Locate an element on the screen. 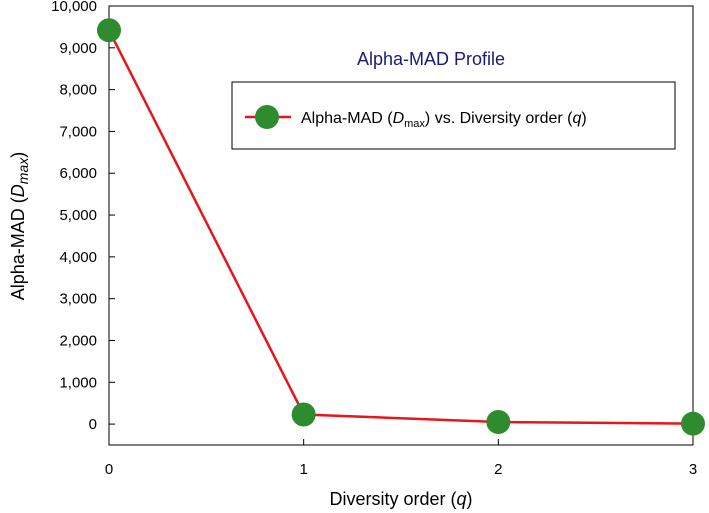 This screenshot has width=709, height=513. legend: Alpha-MAD (Dmax) vs. Diversity order (q) is located at coordinates (453, 115).